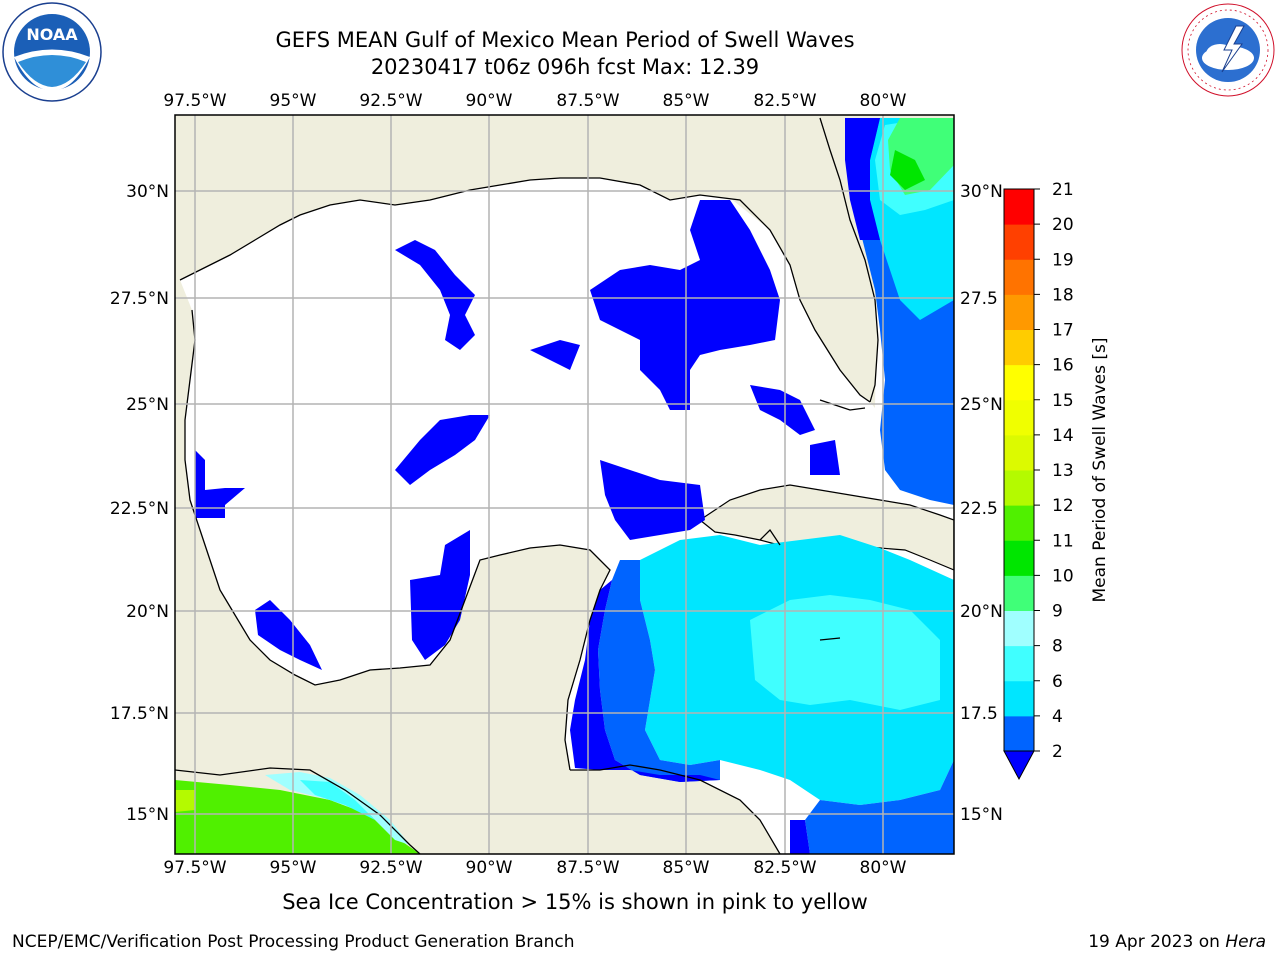  I want to click on noaa-logo: NOAA, so click(52, 52).